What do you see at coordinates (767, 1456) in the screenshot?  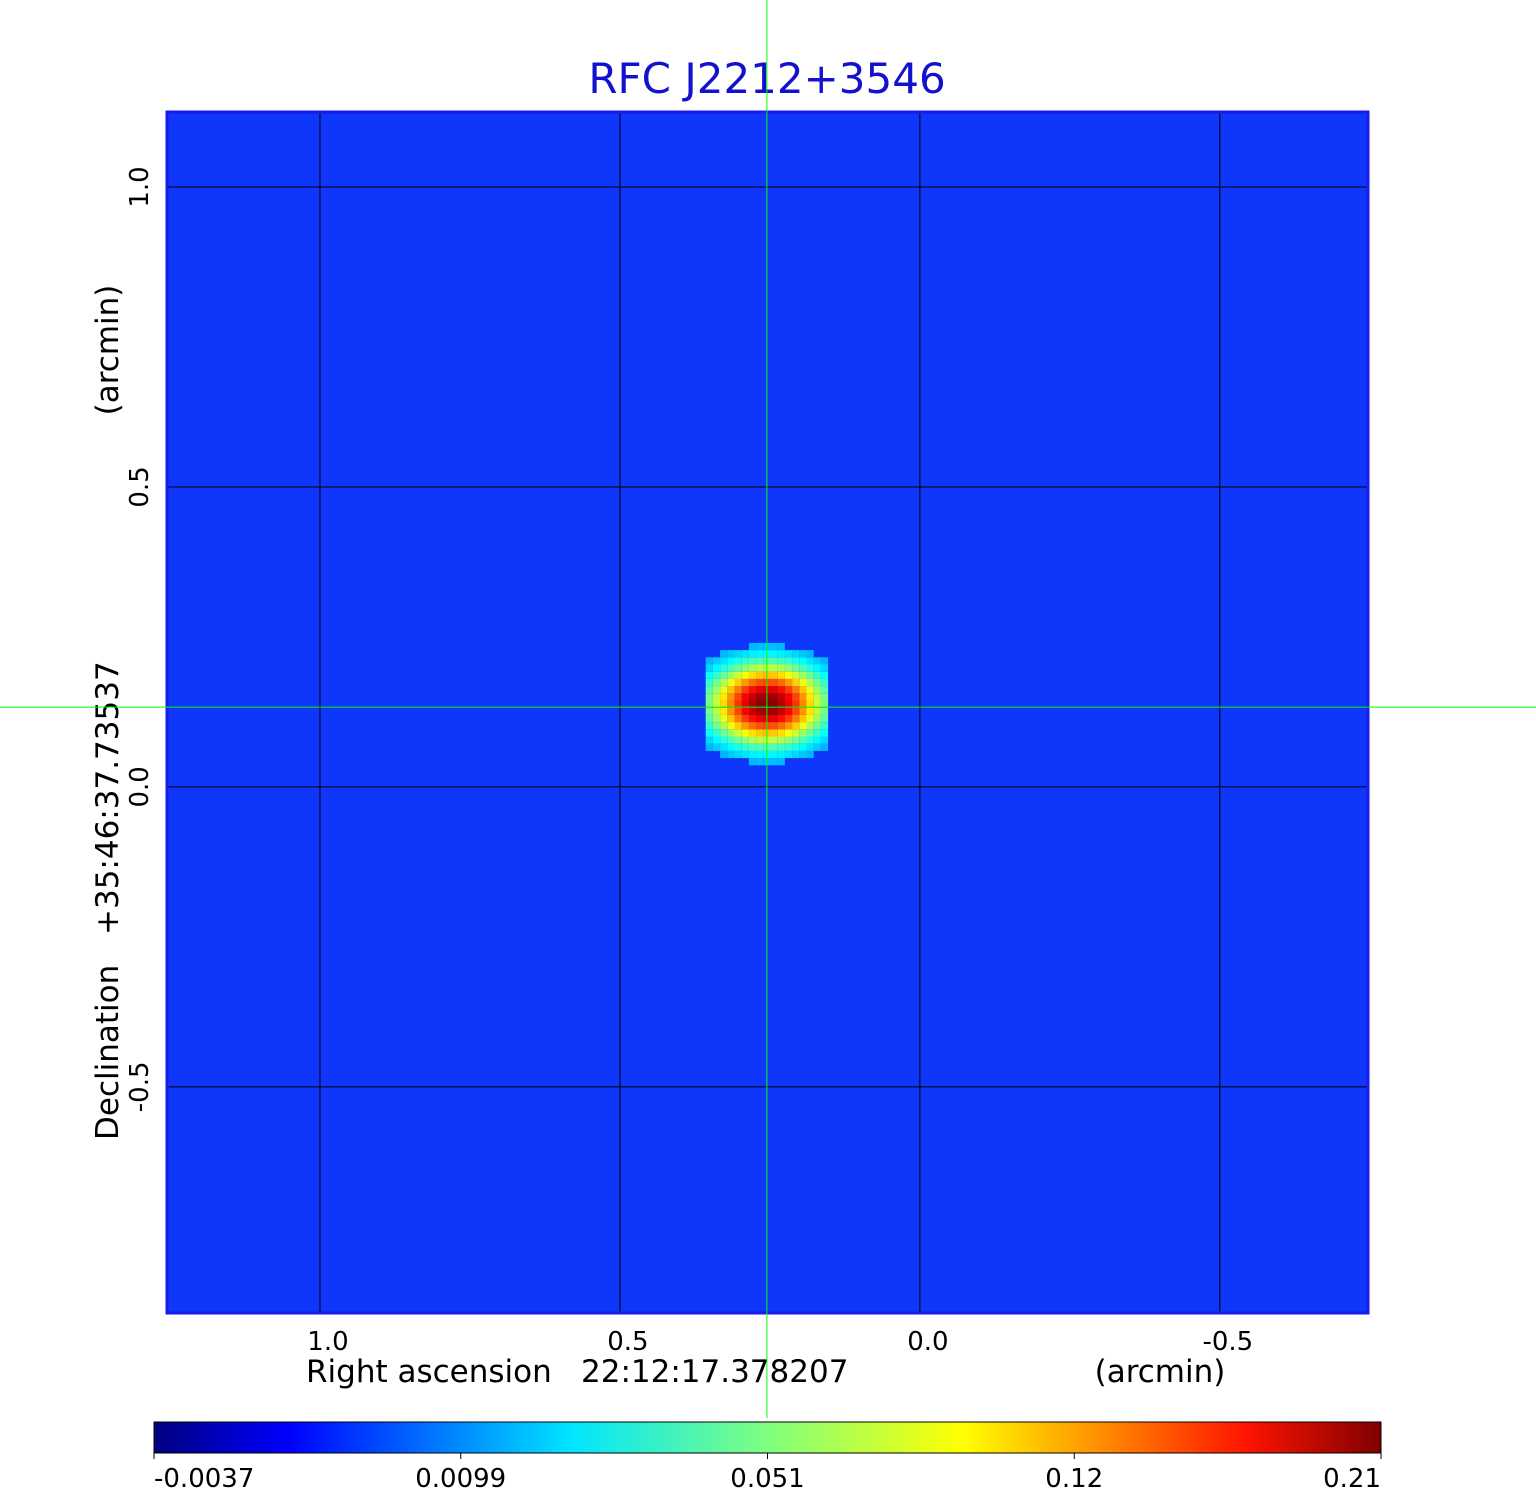 I see `colorbar-ticks` at bounding box center [767, 1456].